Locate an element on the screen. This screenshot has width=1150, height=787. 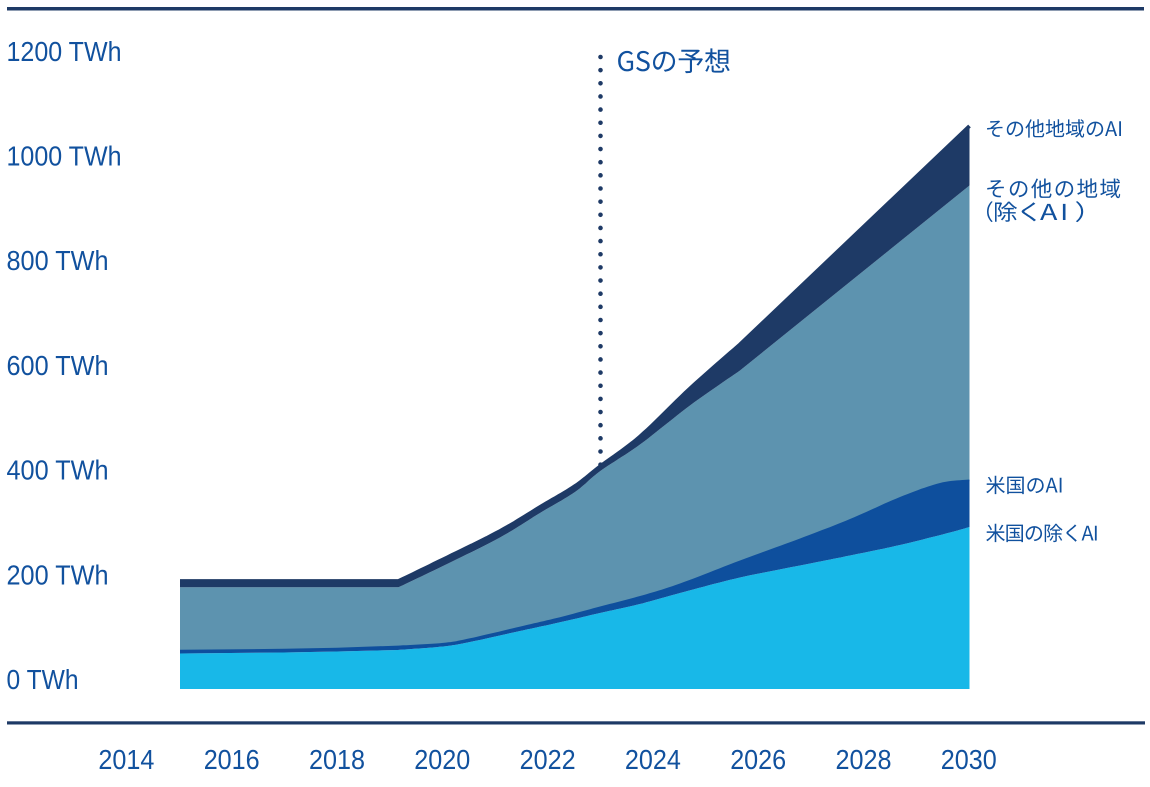
svg-text: 0 TWh is located at coordinates (43, 679).